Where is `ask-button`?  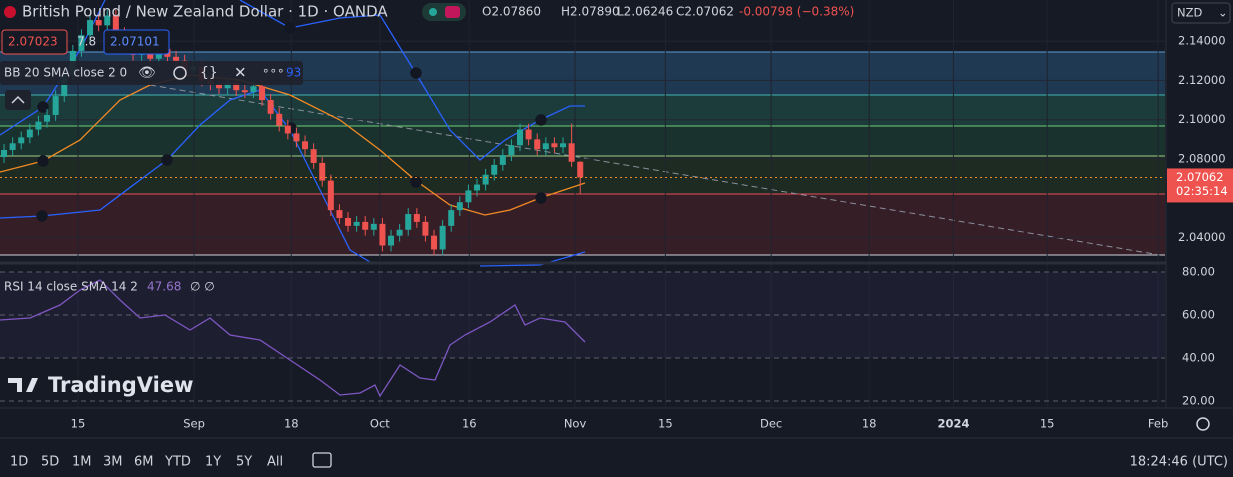
ask-button is located at coordinates (136, 42).